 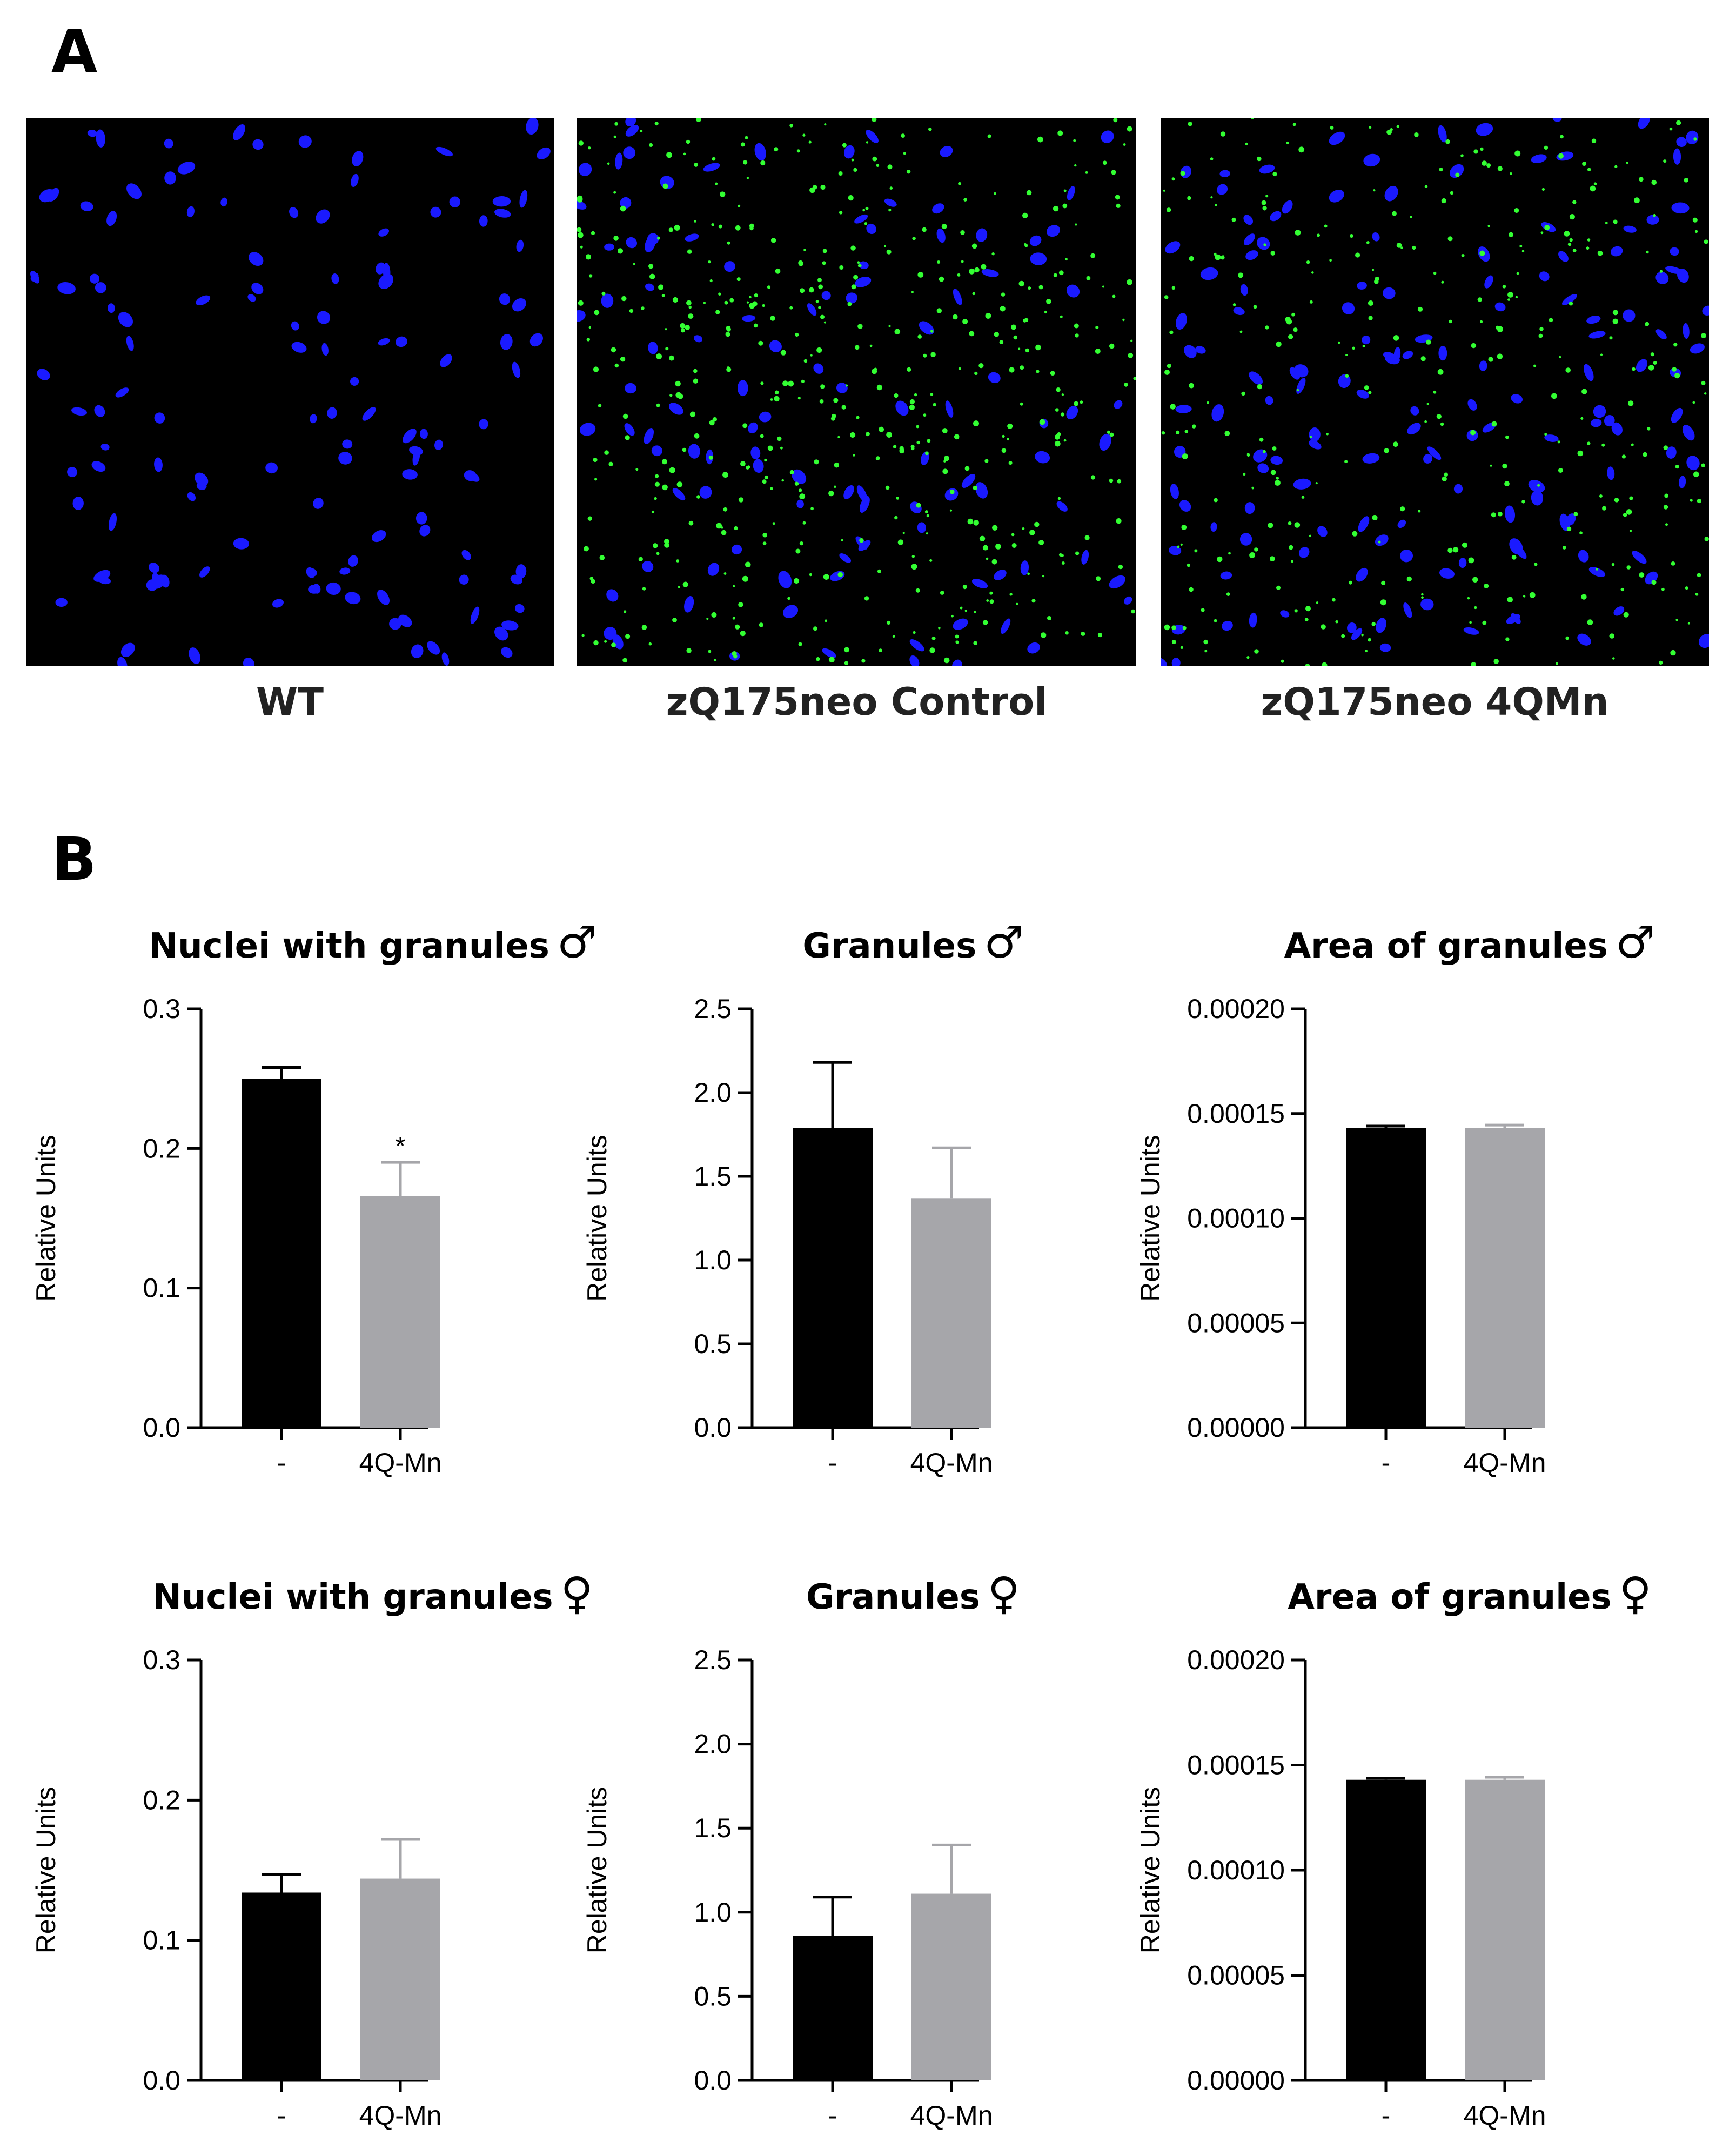 What do you see at coordinates (913, 1594) in the screenshot?
I see `chart-title: Granules ♀` at bounding box center [913, 1594].